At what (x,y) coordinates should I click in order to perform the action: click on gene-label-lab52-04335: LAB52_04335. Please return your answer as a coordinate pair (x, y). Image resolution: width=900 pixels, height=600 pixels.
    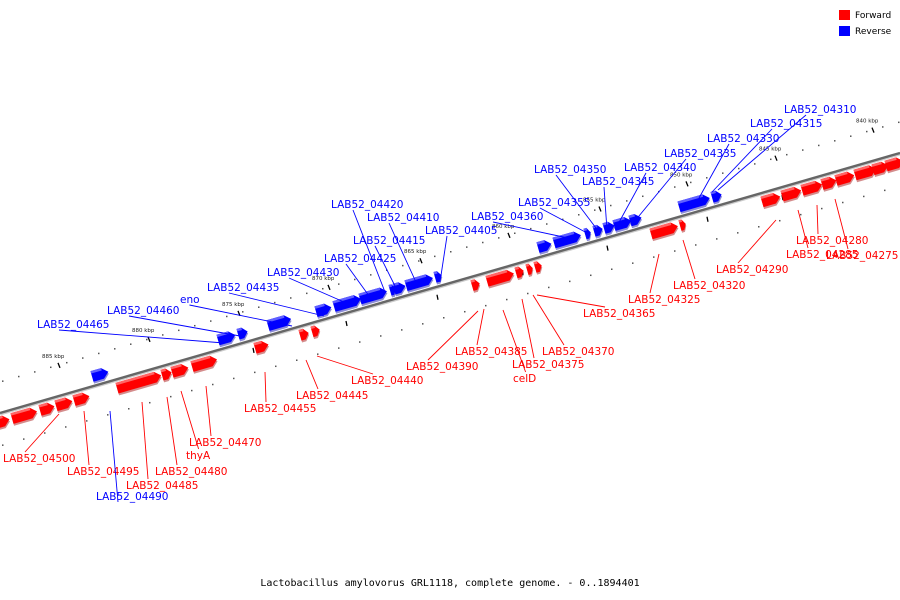
    Looking at the image, I should click on (700, 154).